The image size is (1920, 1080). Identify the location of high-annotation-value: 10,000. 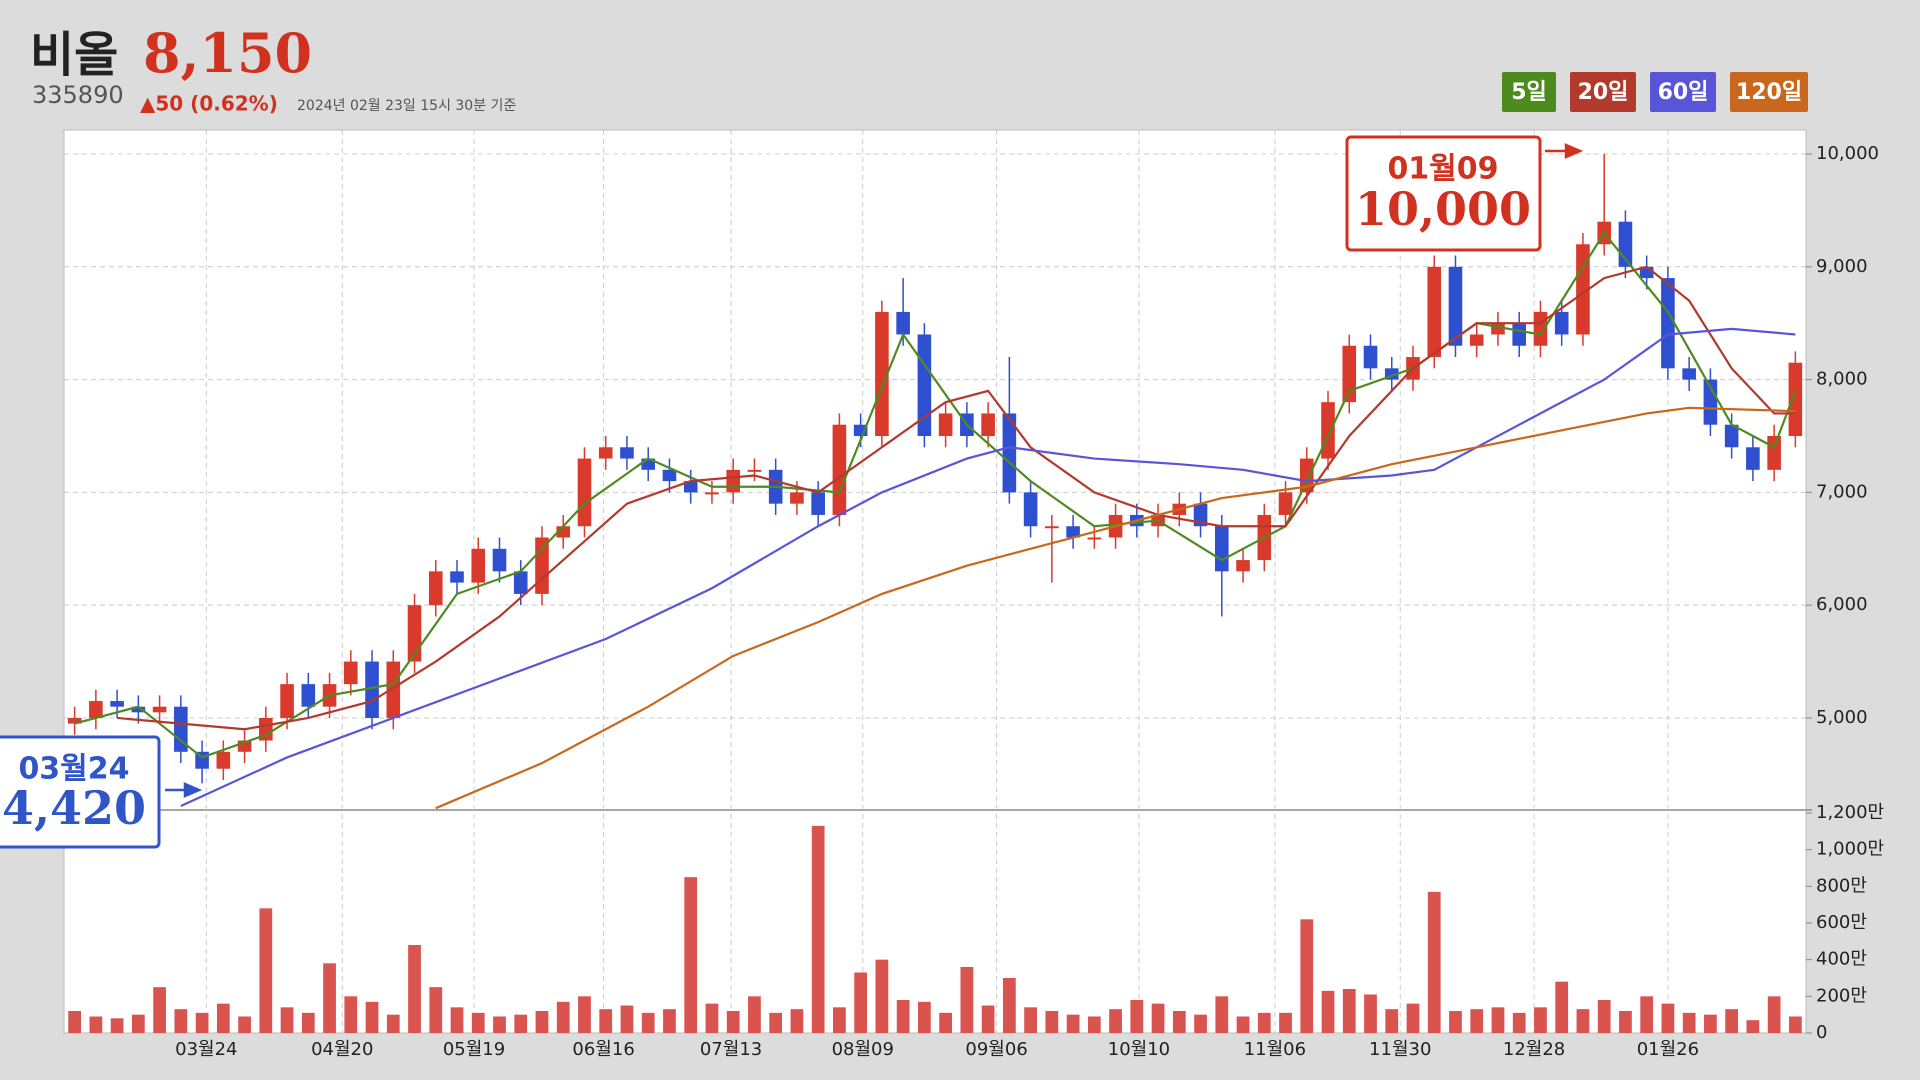
(1443, 209).